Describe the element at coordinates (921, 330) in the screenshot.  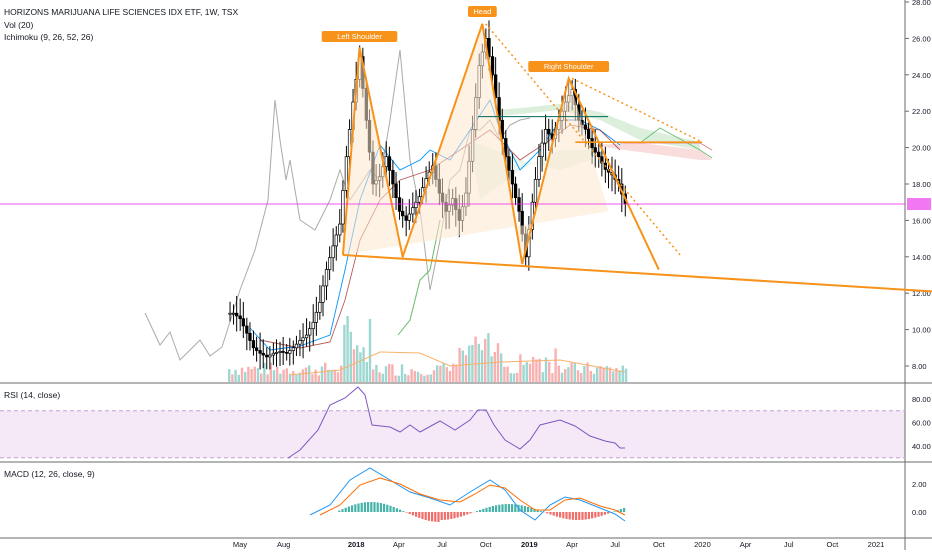
I see `price-tick-label: 10.00` at that location.